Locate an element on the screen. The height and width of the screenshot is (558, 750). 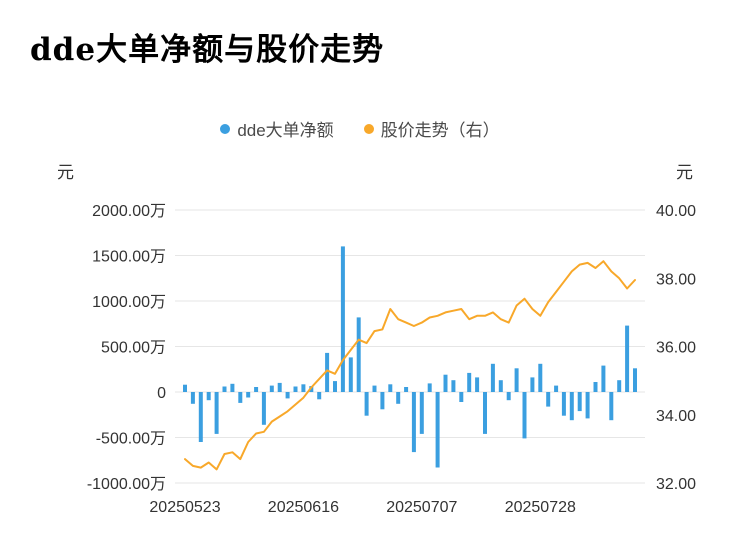
x-axis-tick: 20250523 is located at coordinates (184, 507).